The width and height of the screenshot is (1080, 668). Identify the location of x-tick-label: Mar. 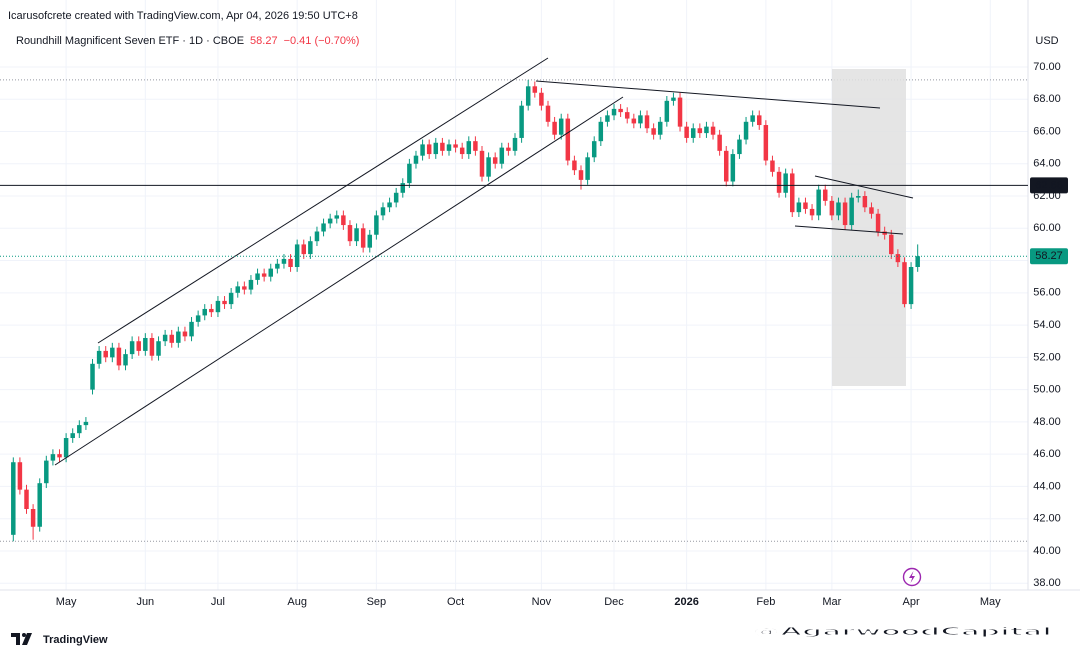
(831, 602).